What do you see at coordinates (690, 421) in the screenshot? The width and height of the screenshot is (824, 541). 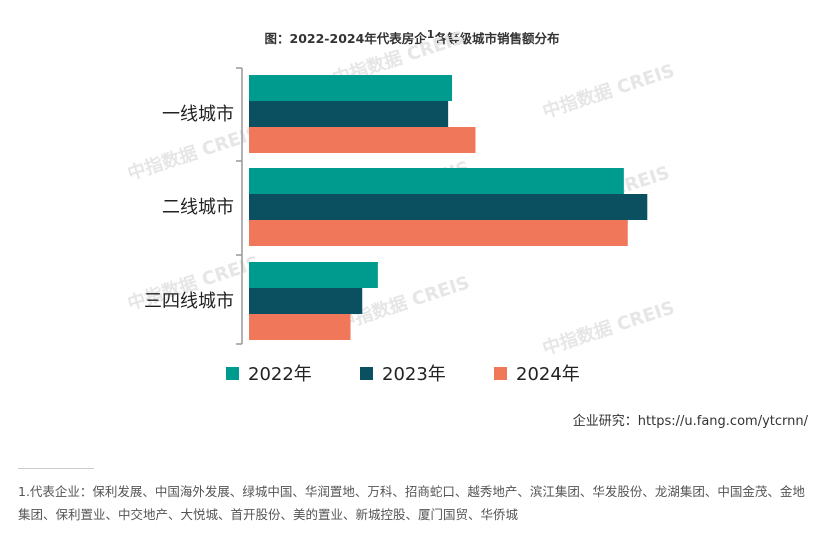 I see `source-note: 企业研究：https://u.fang.com/ytcrnn/` at bounding box center [690, 421].